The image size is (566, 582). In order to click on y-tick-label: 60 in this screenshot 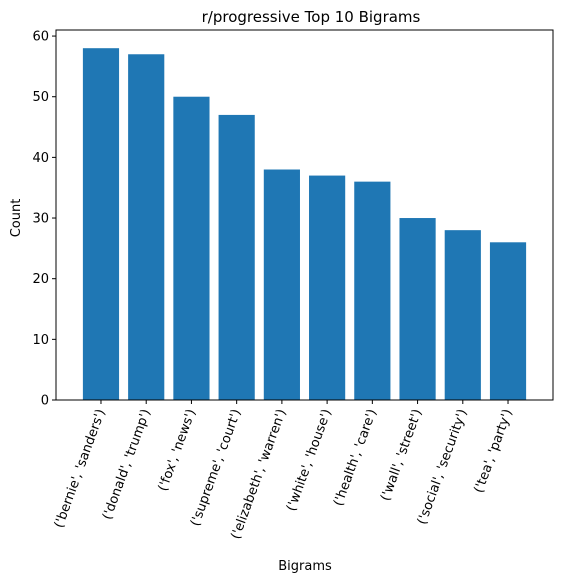, I will do `click(40, 37)`.